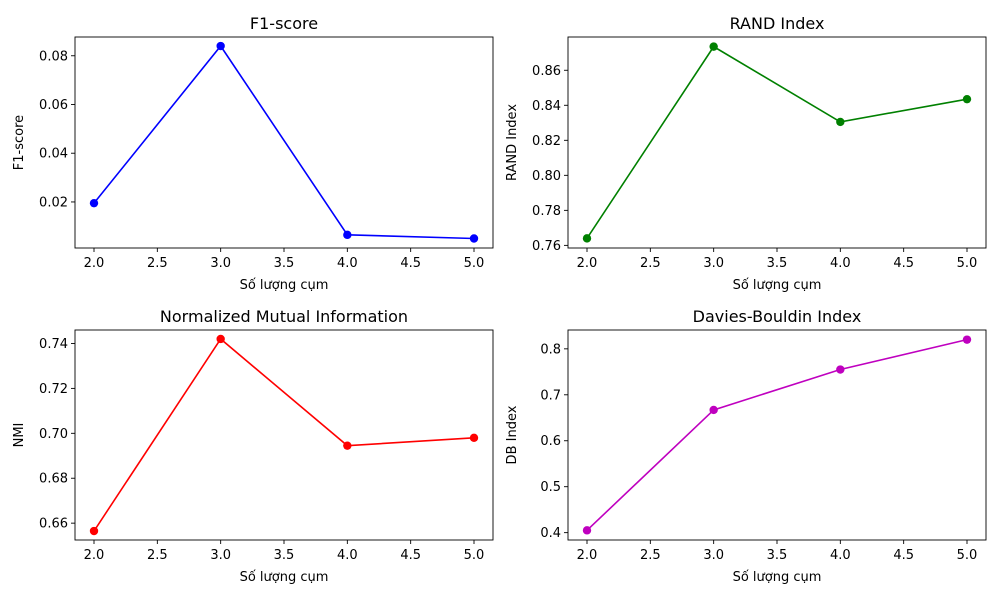 The image size is (1000, 600). What do you see at coordinates (53, 105) in the screenshot?
I see `y-tick-label: 0.06` at bounding box center [53, 105].